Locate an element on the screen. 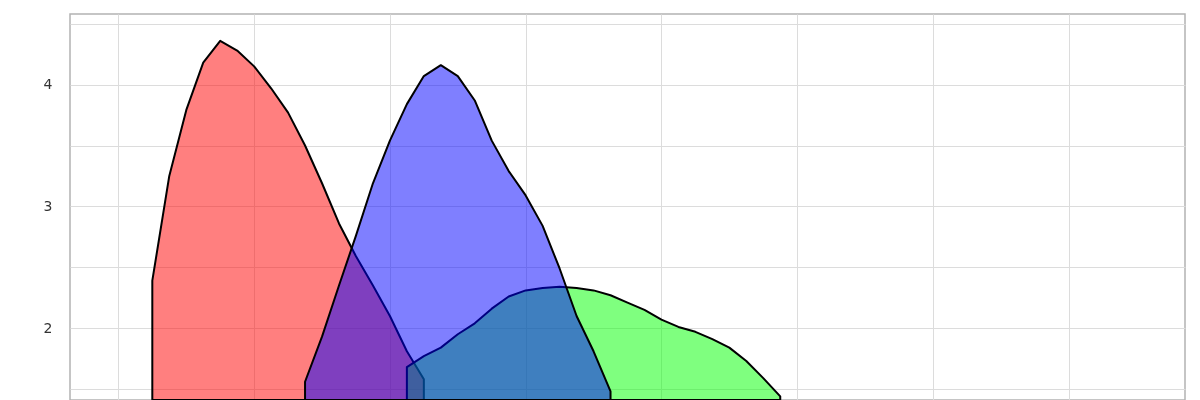 The height and width of the screenshot is (400, 1200). y-tick-label: 4 is located at coordinates (48, 84).